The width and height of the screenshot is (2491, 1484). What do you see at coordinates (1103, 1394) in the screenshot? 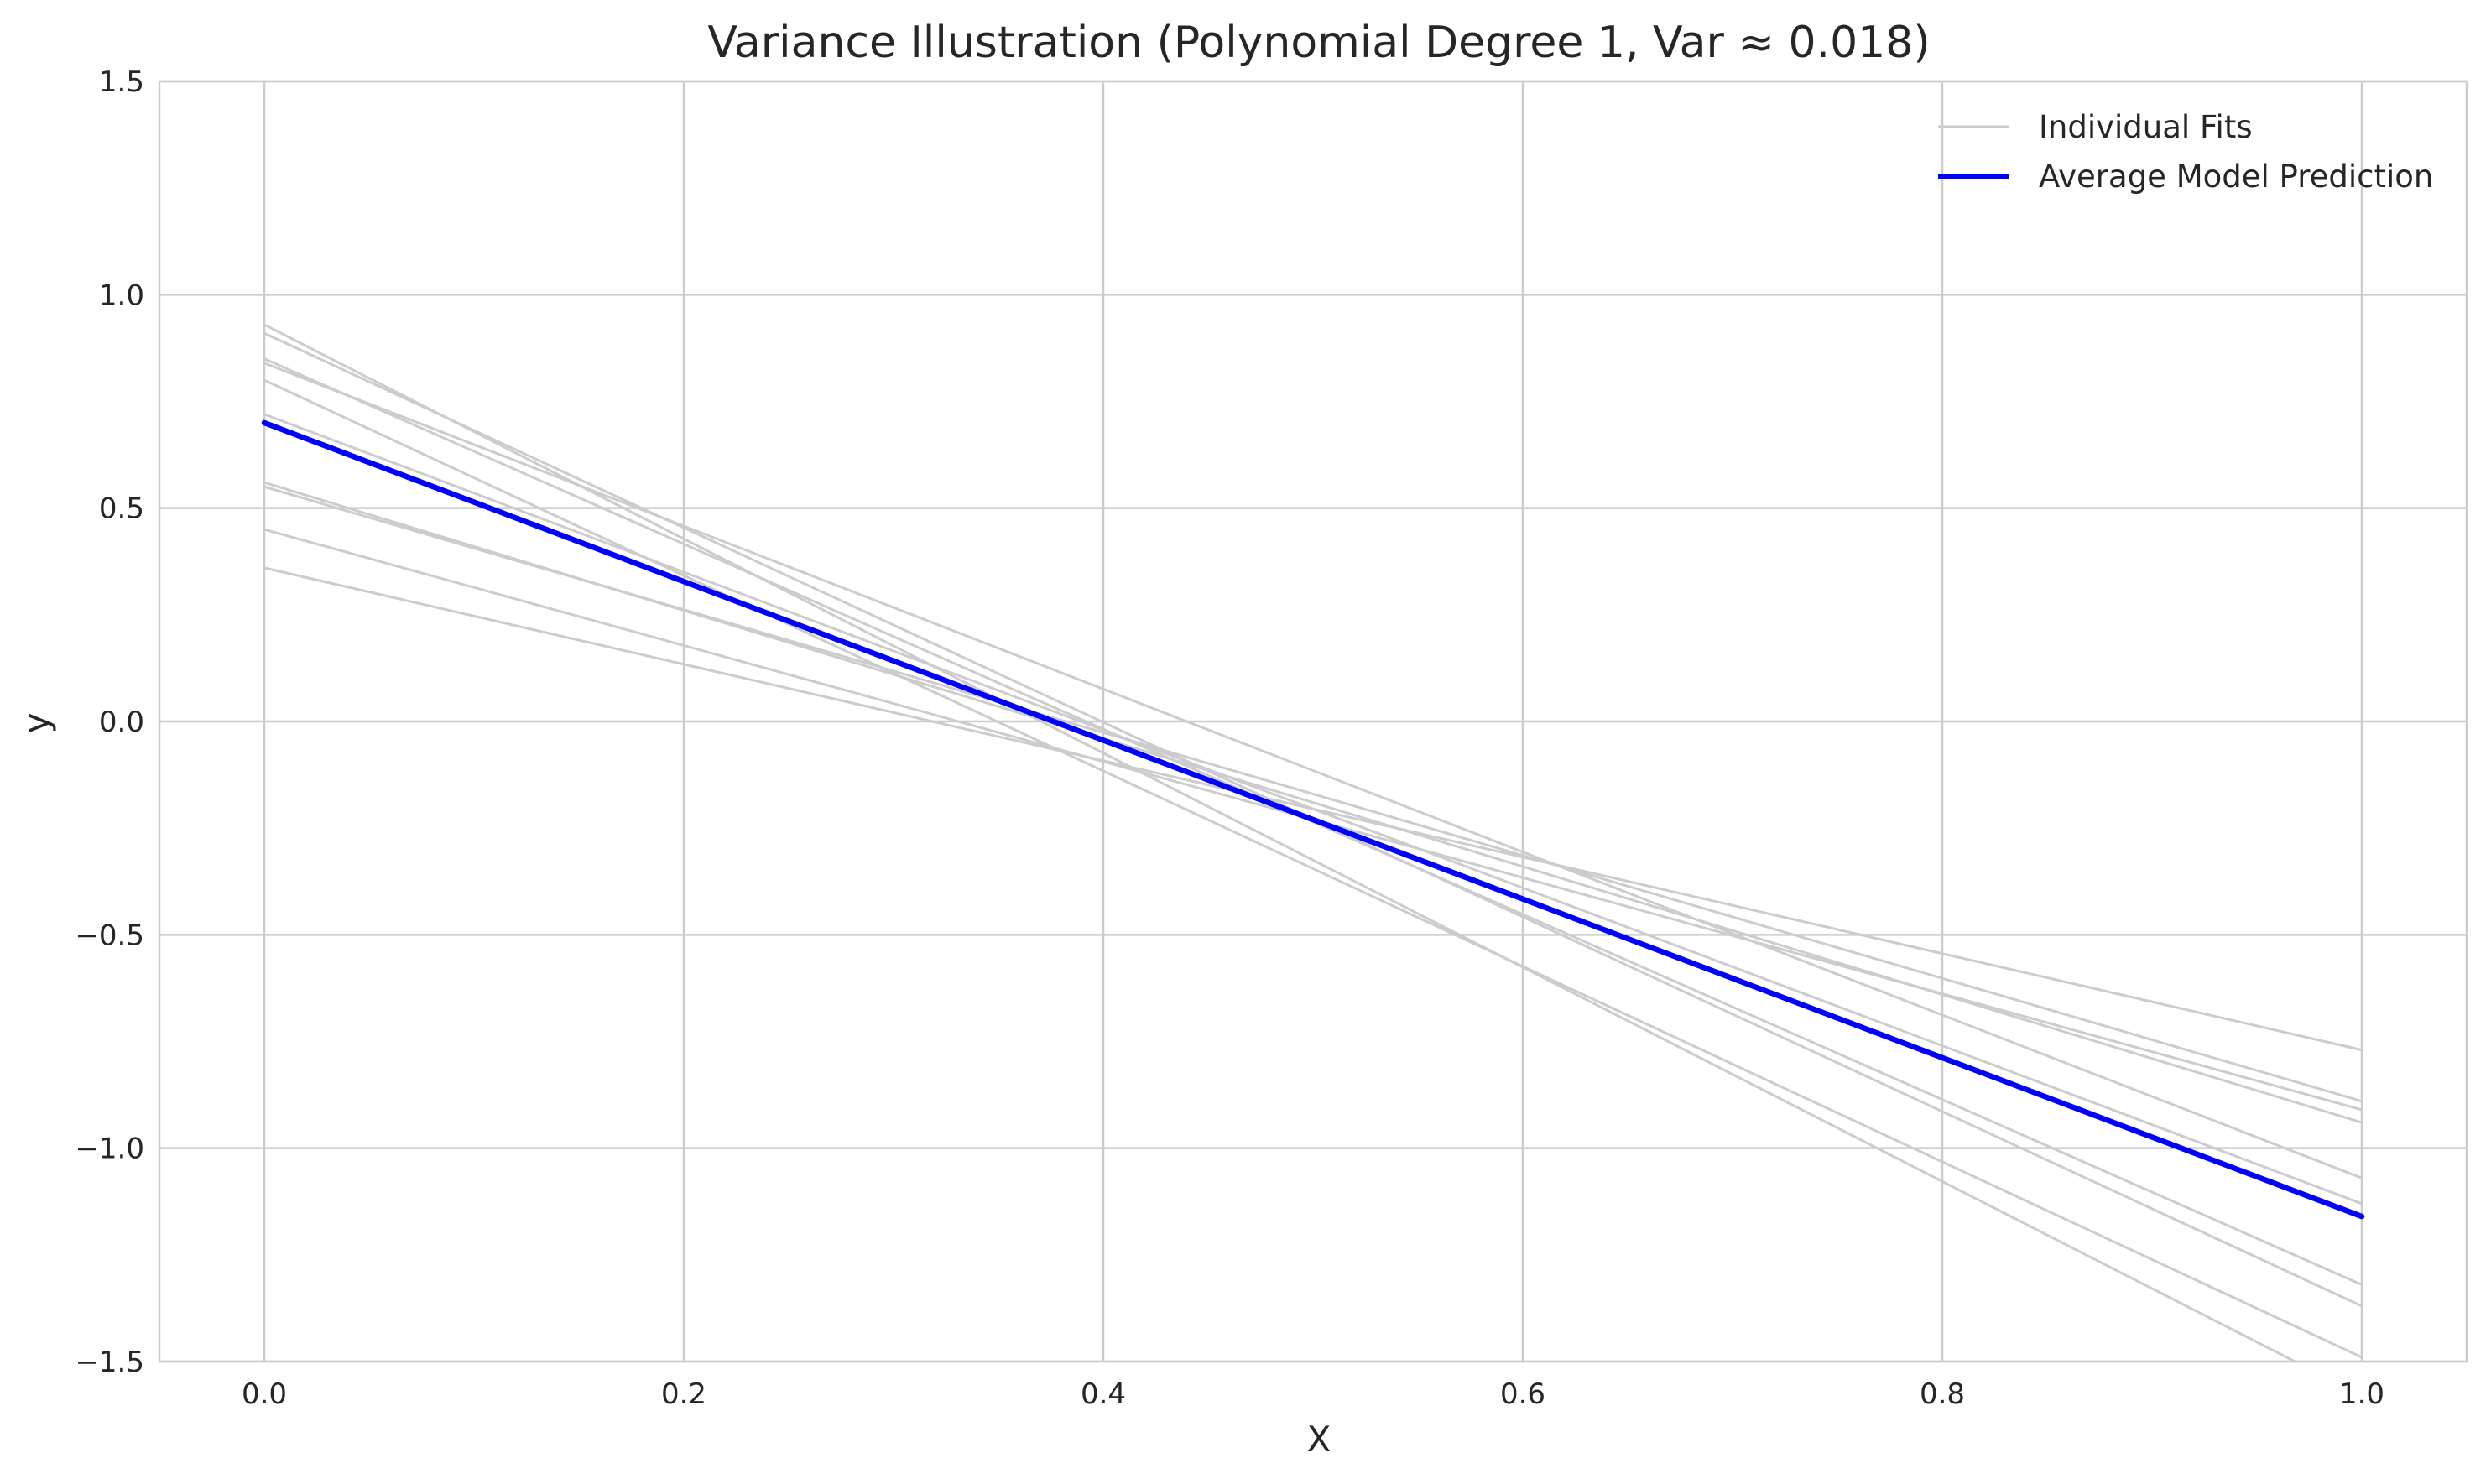
I see `x-tick-label: 0.4` at bounding box center [1103, 1394].